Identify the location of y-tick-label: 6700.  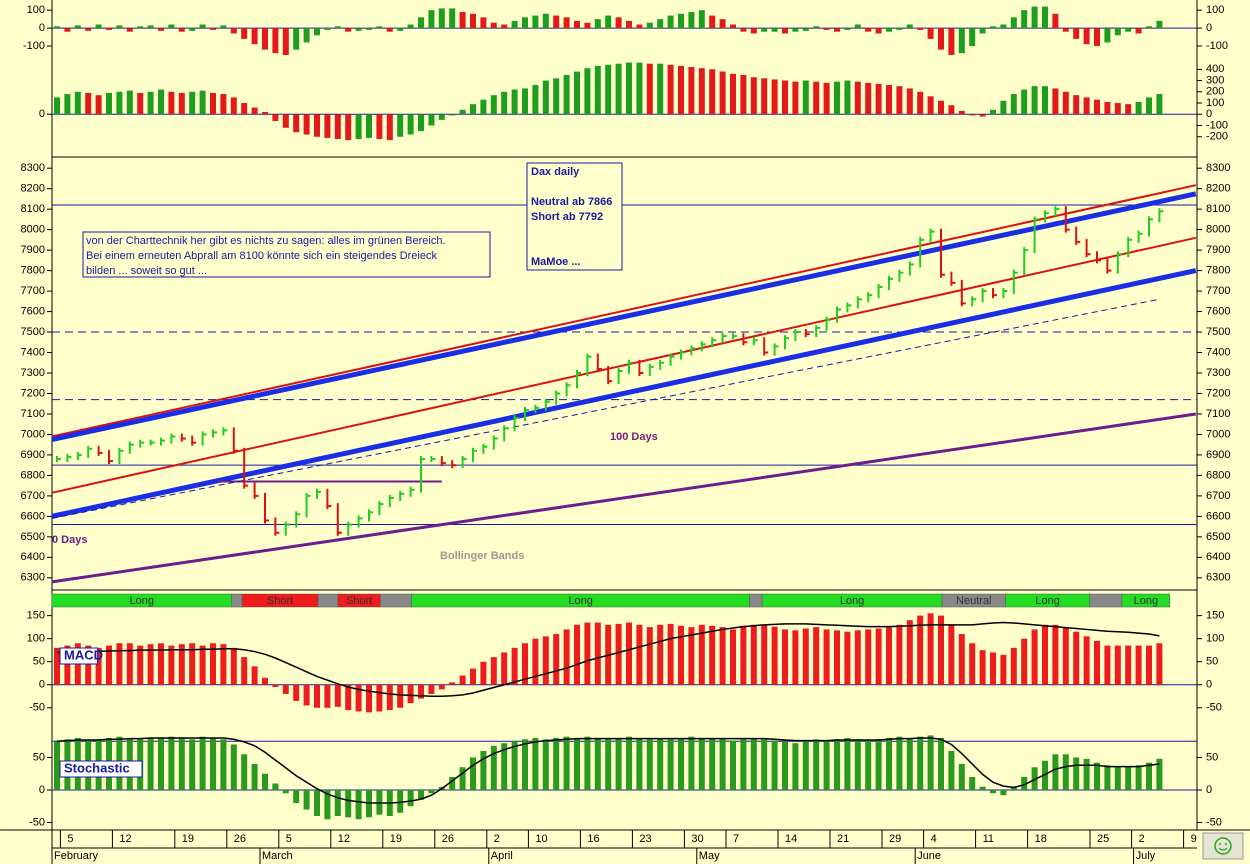
(33, 496).